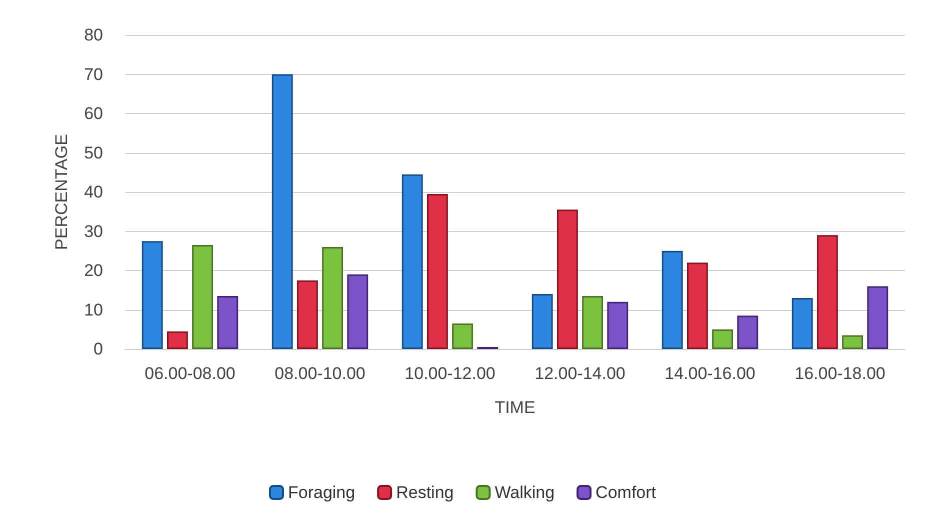  I want to click on x-tick-label: 16.00-18.00, so click(840, 373).